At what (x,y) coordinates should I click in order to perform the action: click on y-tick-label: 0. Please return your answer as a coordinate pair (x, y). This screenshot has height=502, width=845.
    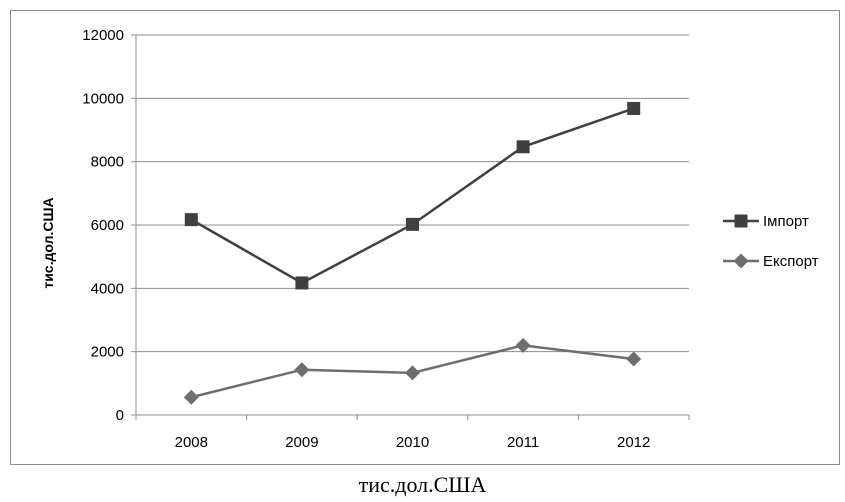
    Looking at the image, I should click on (120, 415).